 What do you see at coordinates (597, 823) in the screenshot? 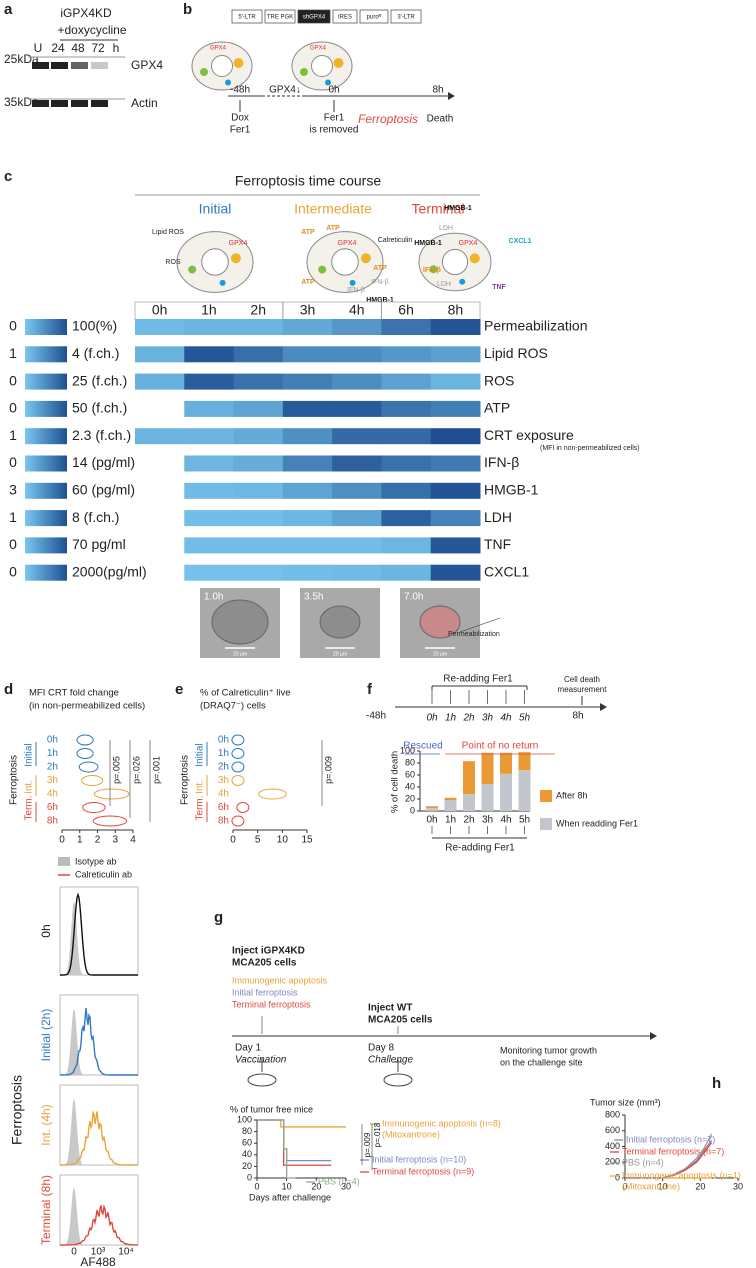
I see `legend-label: When readding Fer1` at bounding box center [597, 823].